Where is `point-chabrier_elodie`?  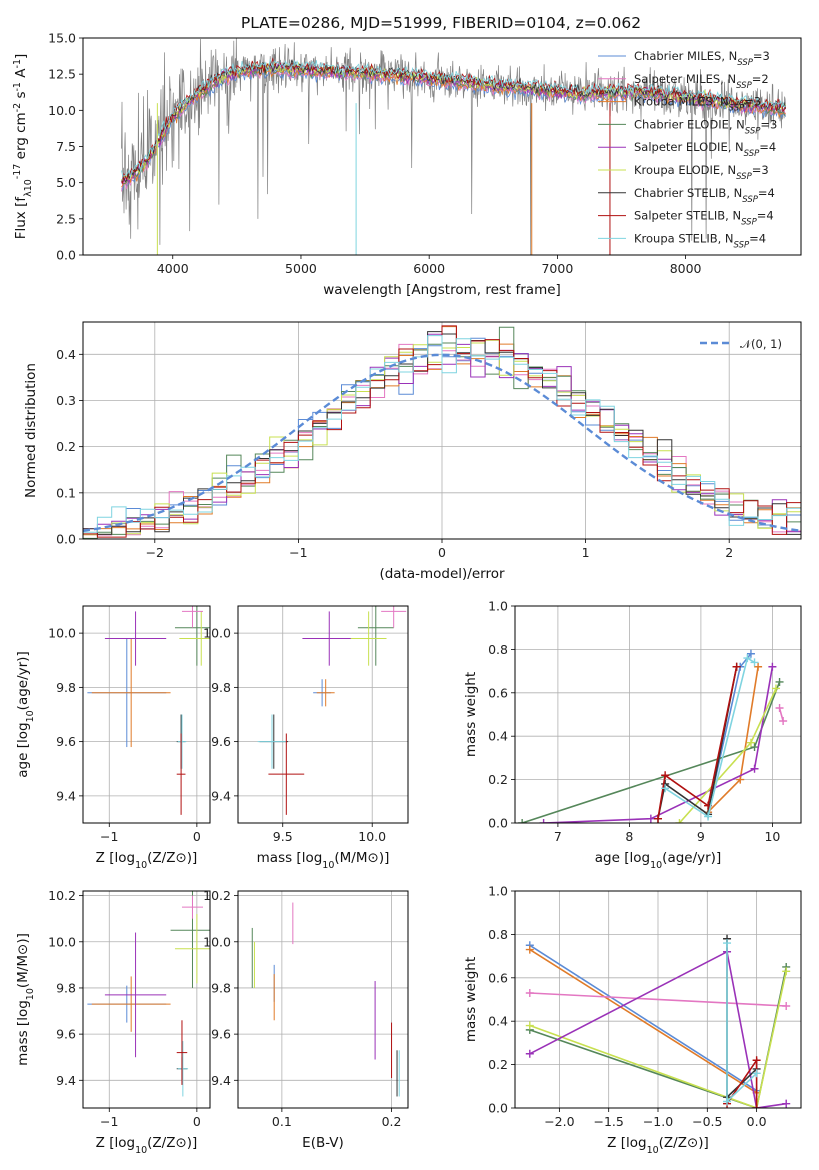
point-chabrier_elodie is located at coordinates (754, 747).